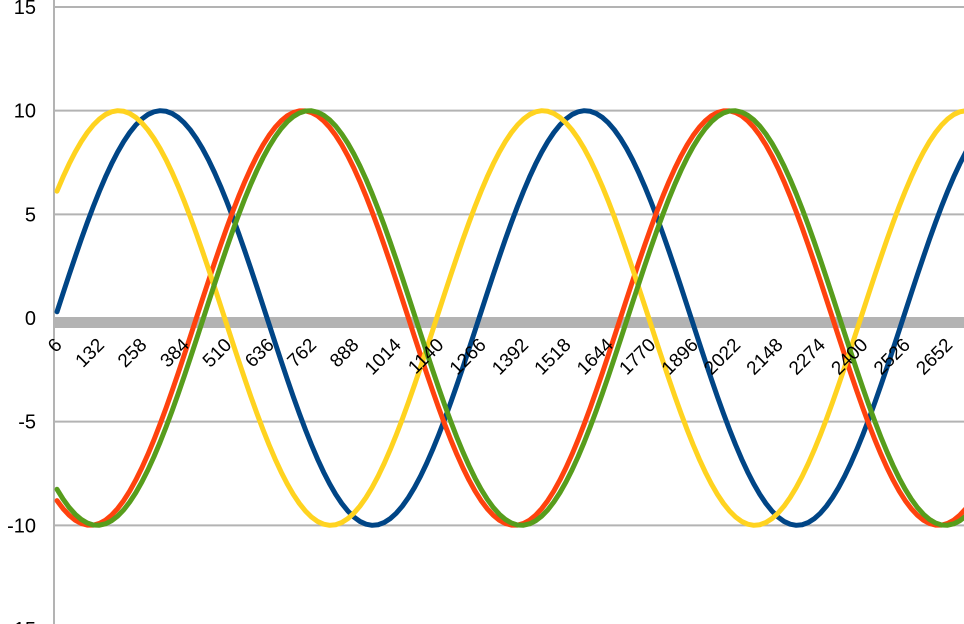 Image resolution: width=964 pixels, height=624 pixels. I want to click on y-tick-label: 15, so click(25, 9).